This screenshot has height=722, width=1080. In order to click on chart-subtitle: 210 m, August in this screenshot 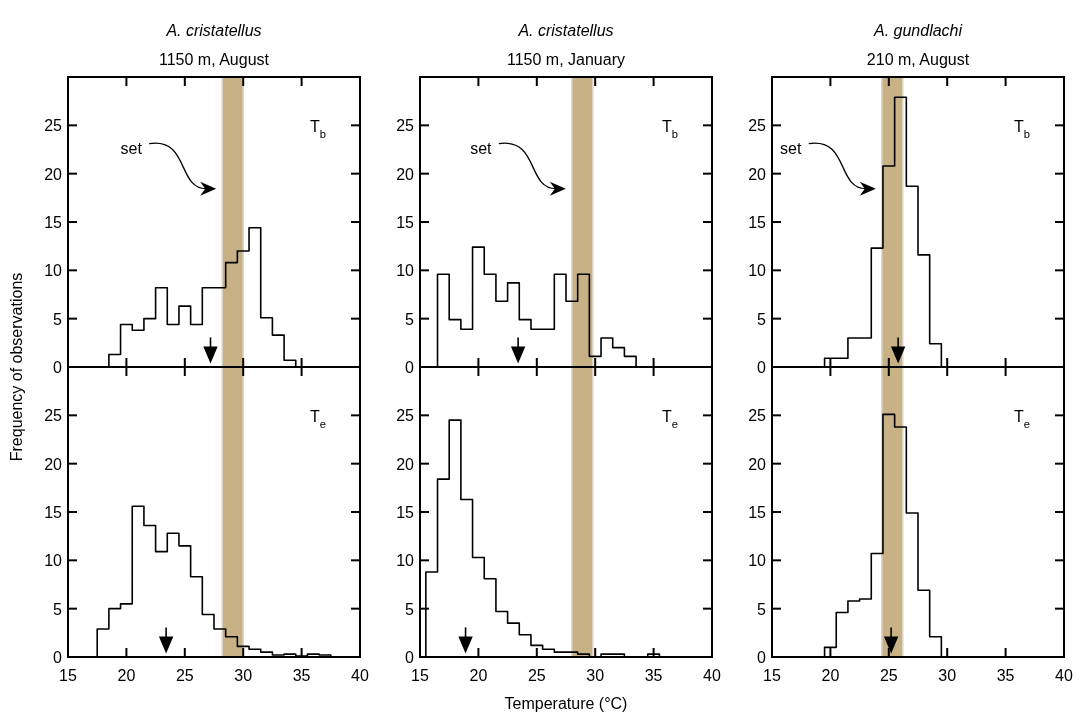, I will do `click(918, 59)`.